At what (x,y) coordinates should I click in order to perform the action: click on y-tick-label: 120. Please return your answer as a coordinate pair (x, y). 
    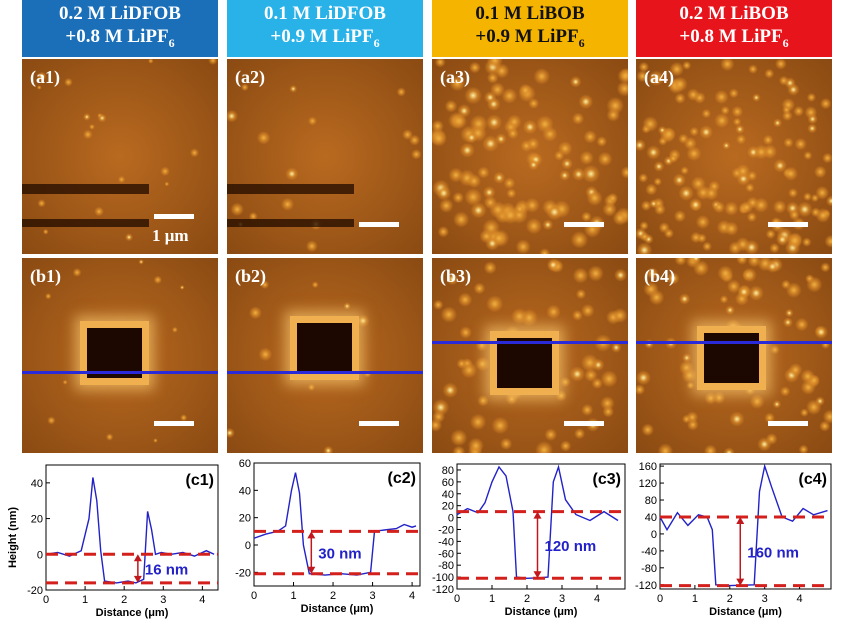
    Looking at the image, I should click on (648, 484).